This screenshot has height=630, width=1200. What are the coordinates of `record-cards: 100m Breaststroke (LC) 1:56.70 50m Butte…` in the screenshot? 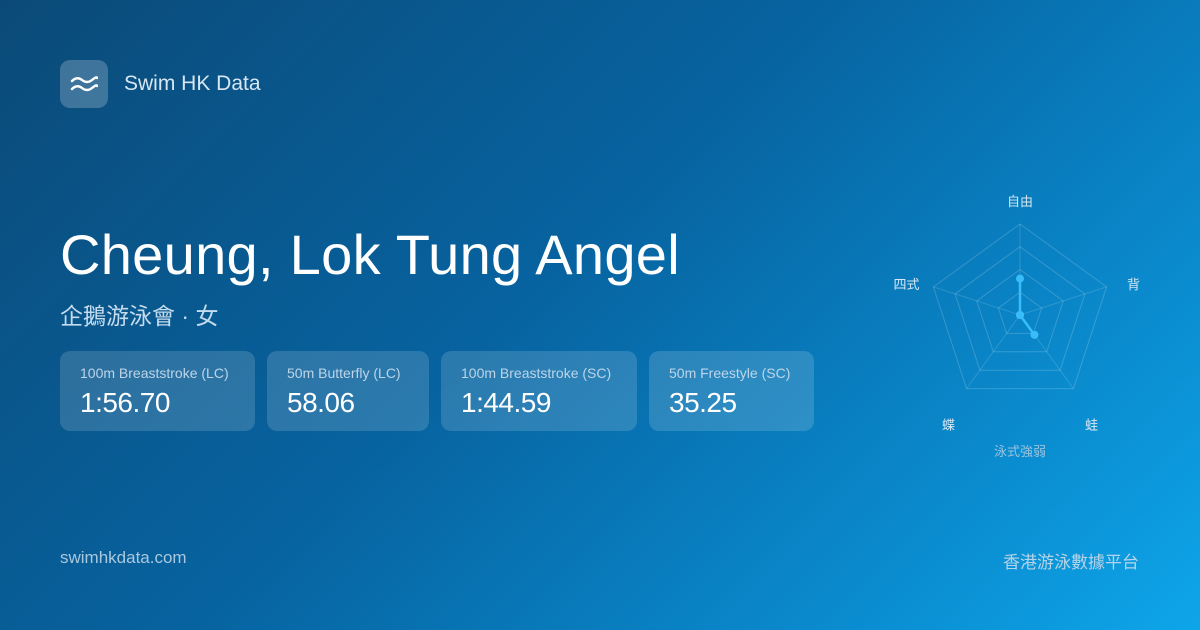 It's located at (437, 391).